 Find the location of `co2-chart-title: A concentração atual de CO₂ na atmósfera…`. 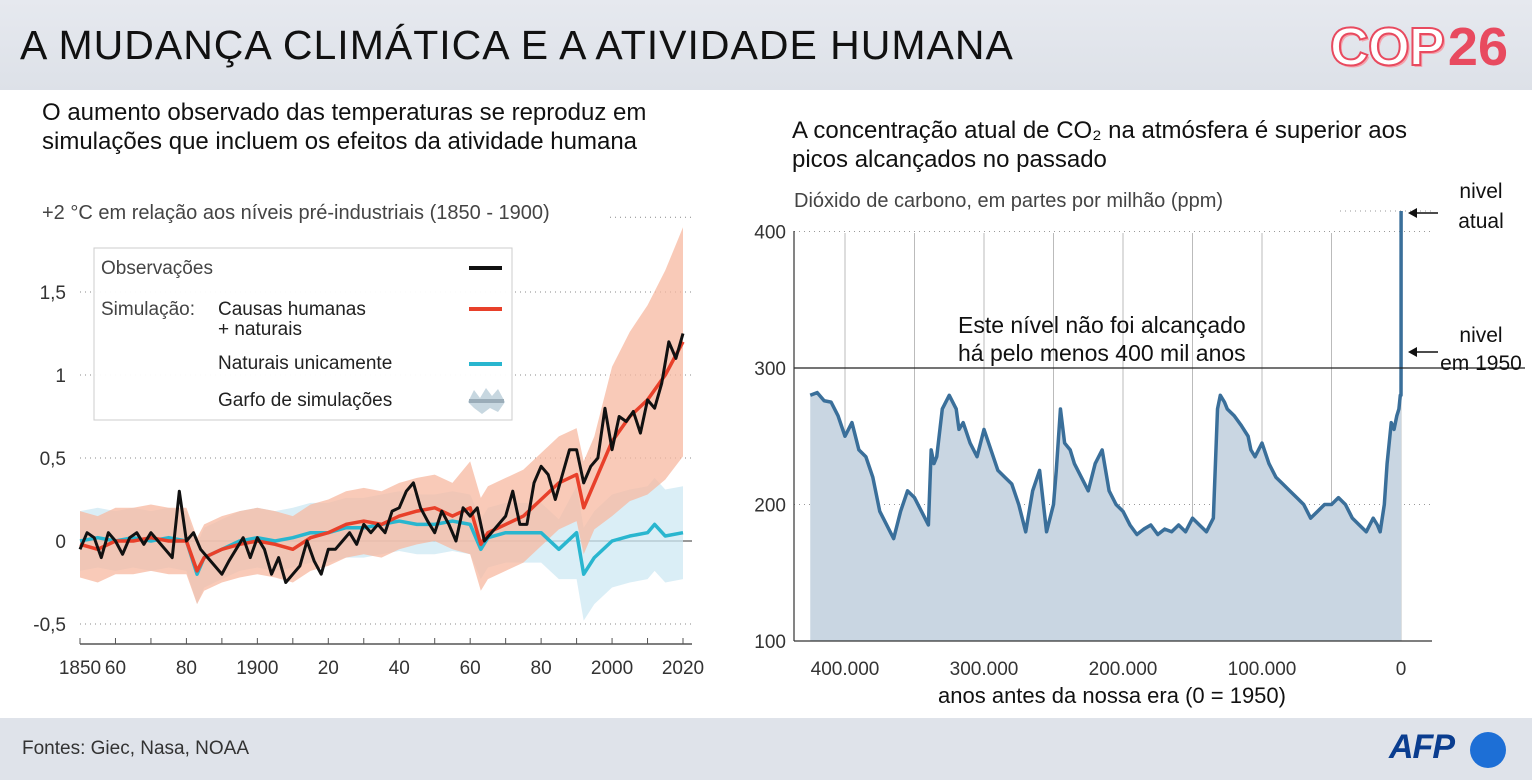

co2-chart-title: A concentração atual de CO₂ na atmósfera… is located at coordinates (1099, 145).